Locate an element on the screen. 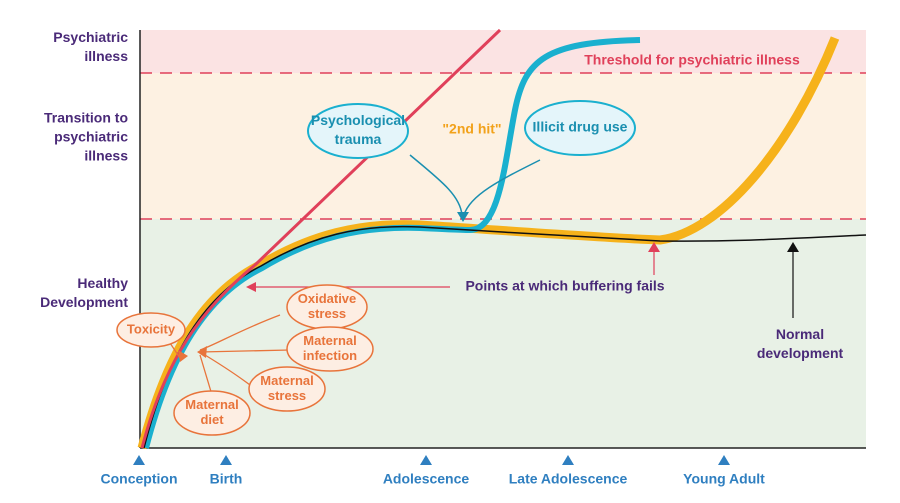 The image size is (900, 503). stage-label: Adolescence is located at coordinates (426, 479).